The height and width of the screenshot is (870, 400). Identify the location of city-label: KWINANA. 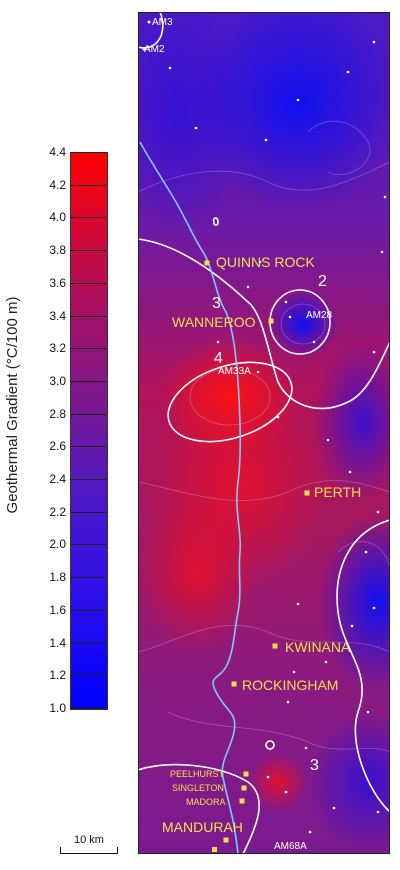
(318, 647).